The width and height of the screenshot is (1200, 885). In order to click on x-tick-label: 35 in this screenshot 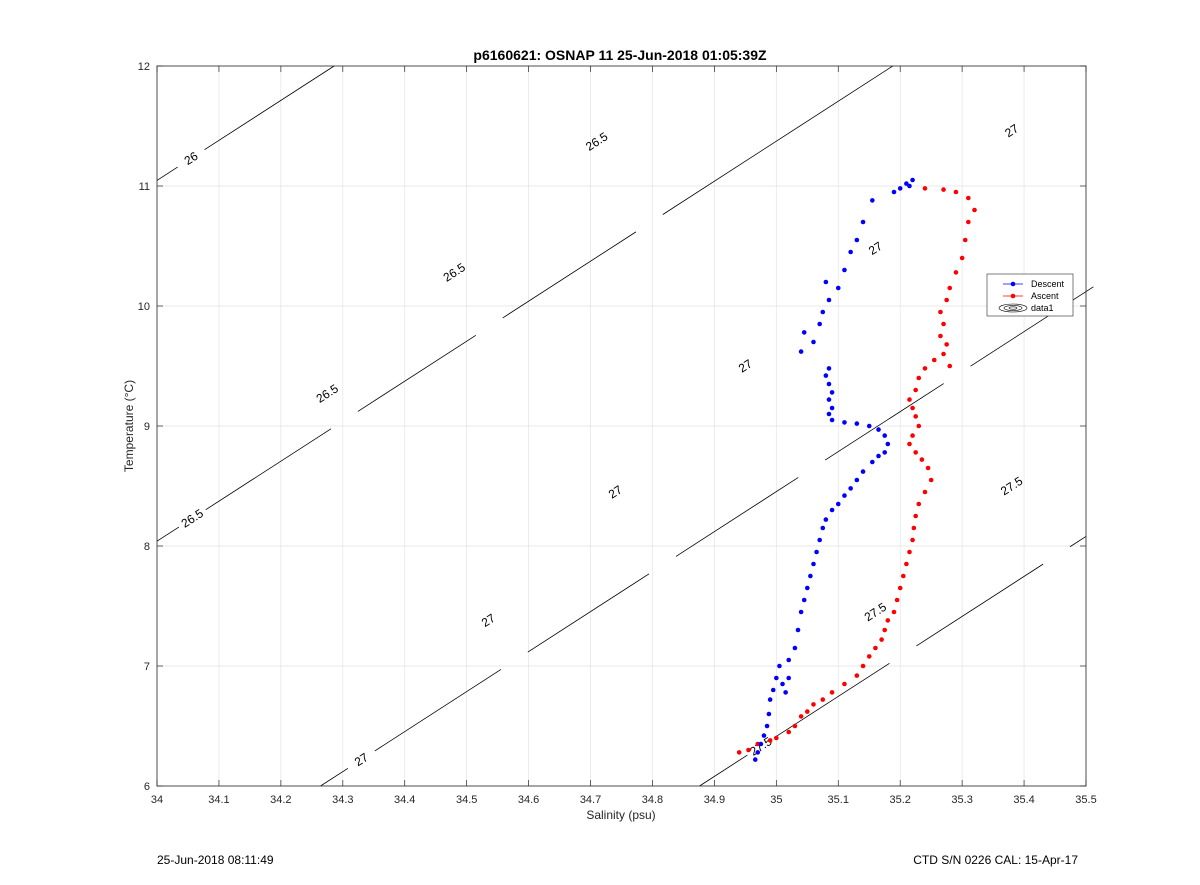, I will do `click(776, 800)`.